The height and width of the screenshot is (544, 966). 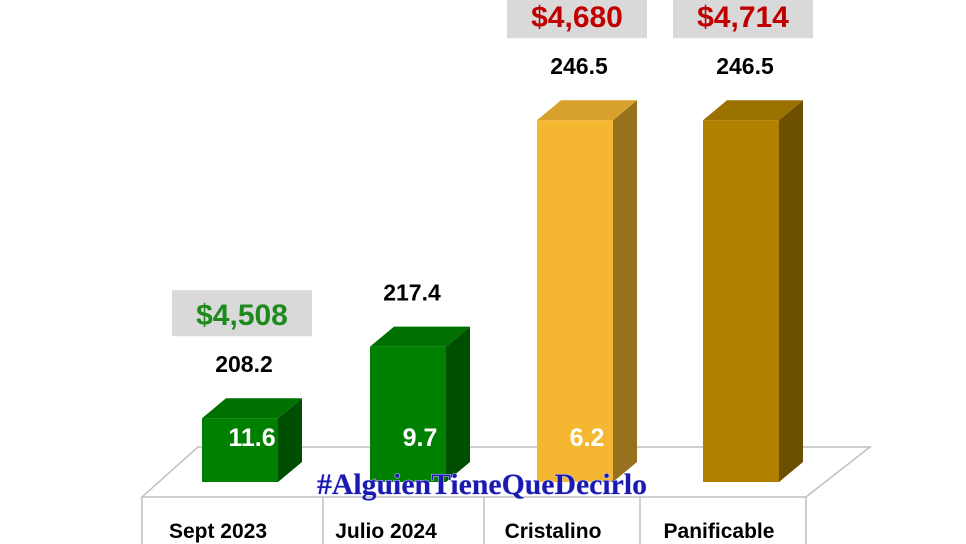 I want to click on price-label: $4,508, so click(x=242, y=315).